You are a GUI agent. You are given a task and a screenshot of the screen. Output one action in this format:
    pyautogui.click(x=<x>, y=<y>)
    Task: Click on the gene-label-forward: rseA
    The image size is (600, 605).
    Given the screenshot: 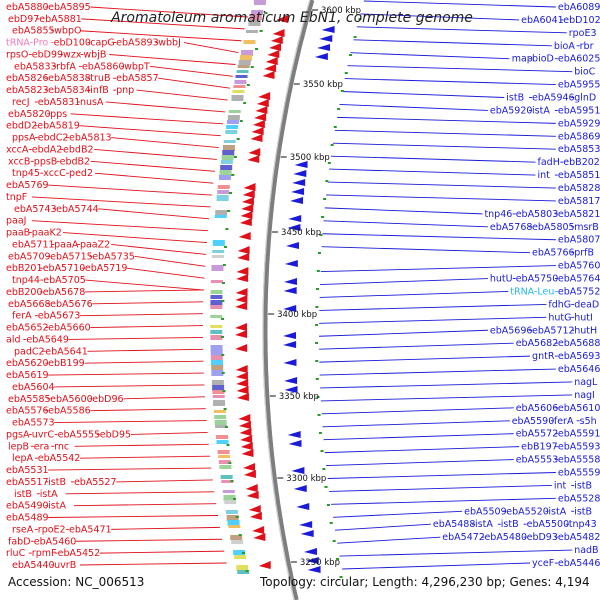 What is the action you would take?
    pyautogui.click(x=23, y=529)
    